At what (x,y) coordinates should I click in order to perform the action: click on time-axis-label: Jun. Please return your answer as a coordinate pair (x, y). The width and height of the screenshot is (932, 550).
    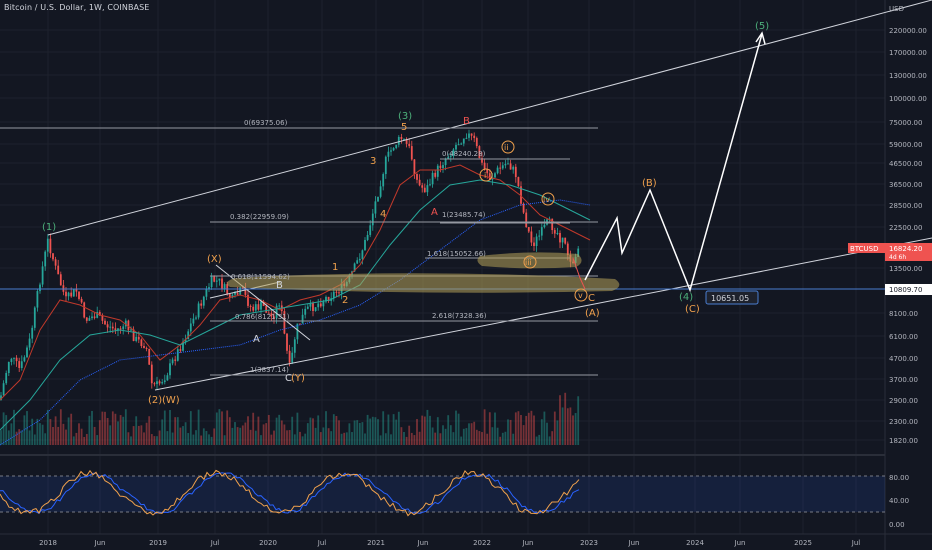
    Looking at the image, I should click on (634, 543).